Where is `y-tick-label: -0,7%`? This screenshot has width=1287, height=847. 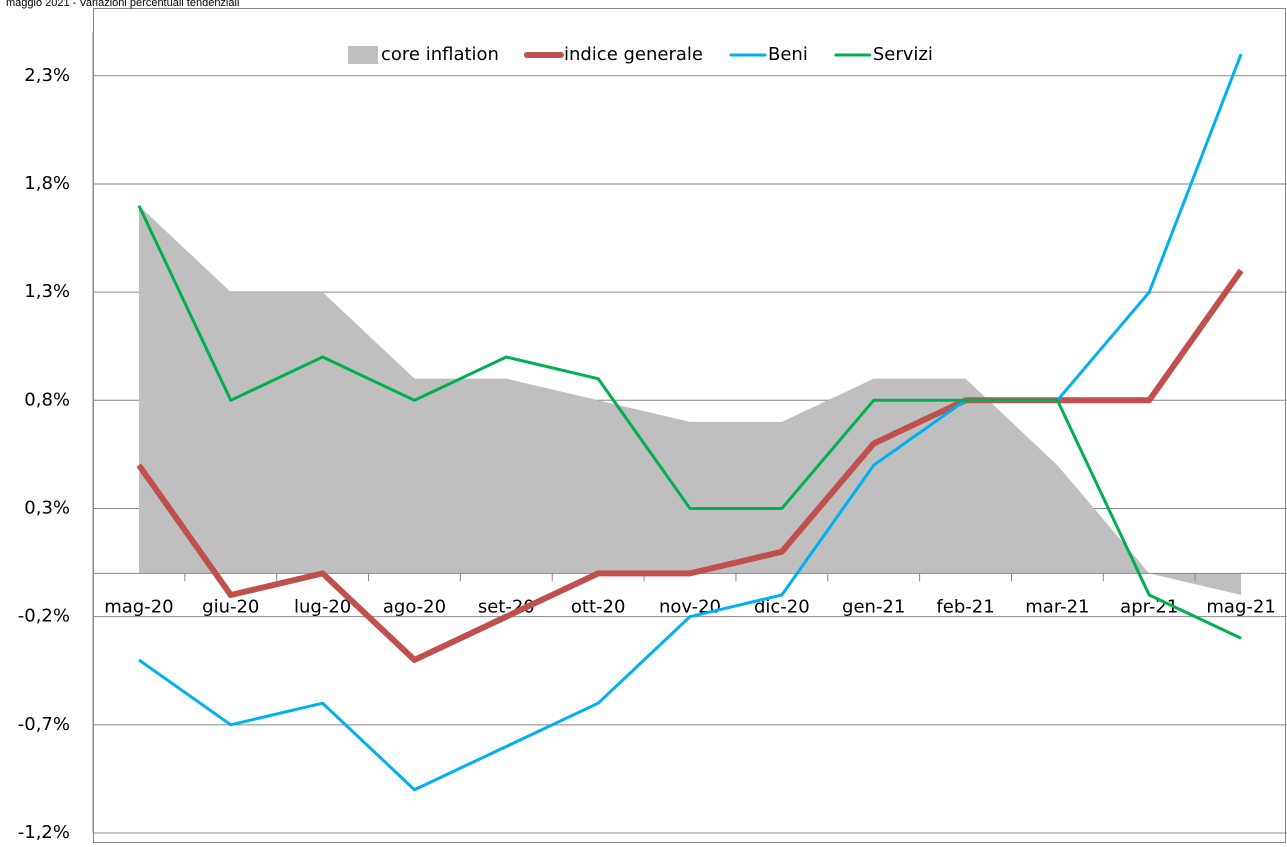
y-tick-label: -0,7% is located at coordinates (44, 724).